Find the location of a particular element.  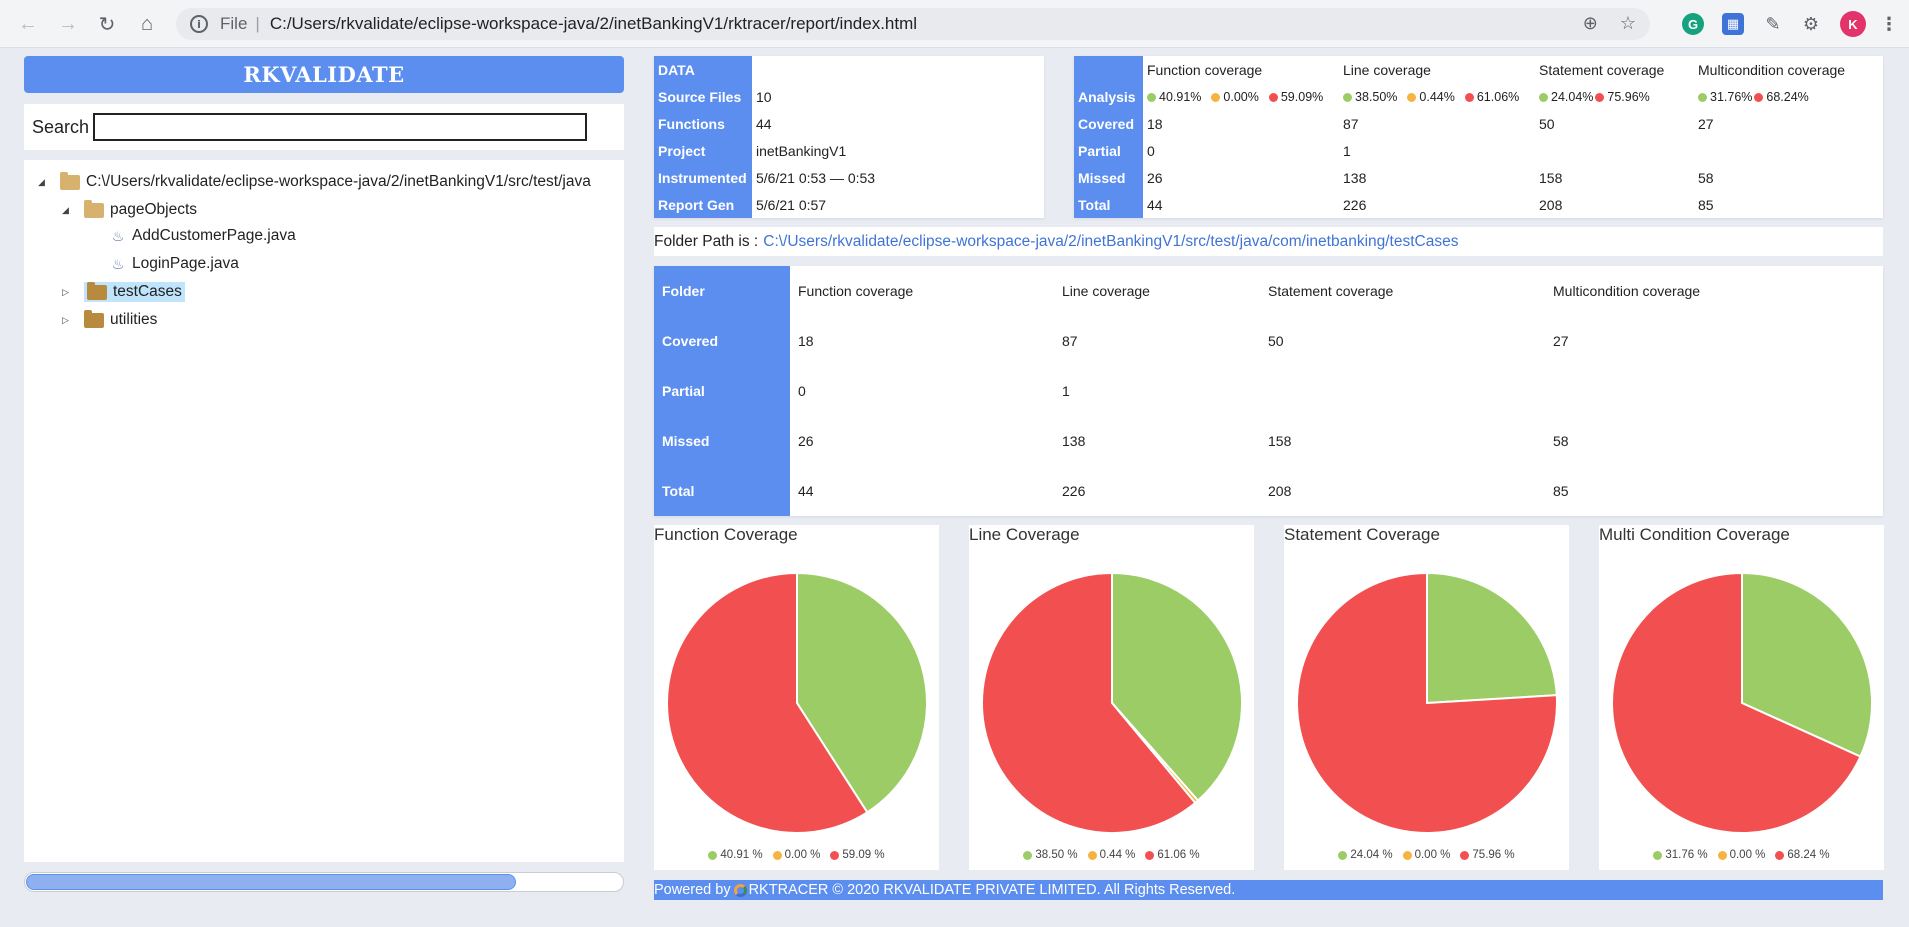

legend-item: 0.44 % is located at coordinates (1111, 855).